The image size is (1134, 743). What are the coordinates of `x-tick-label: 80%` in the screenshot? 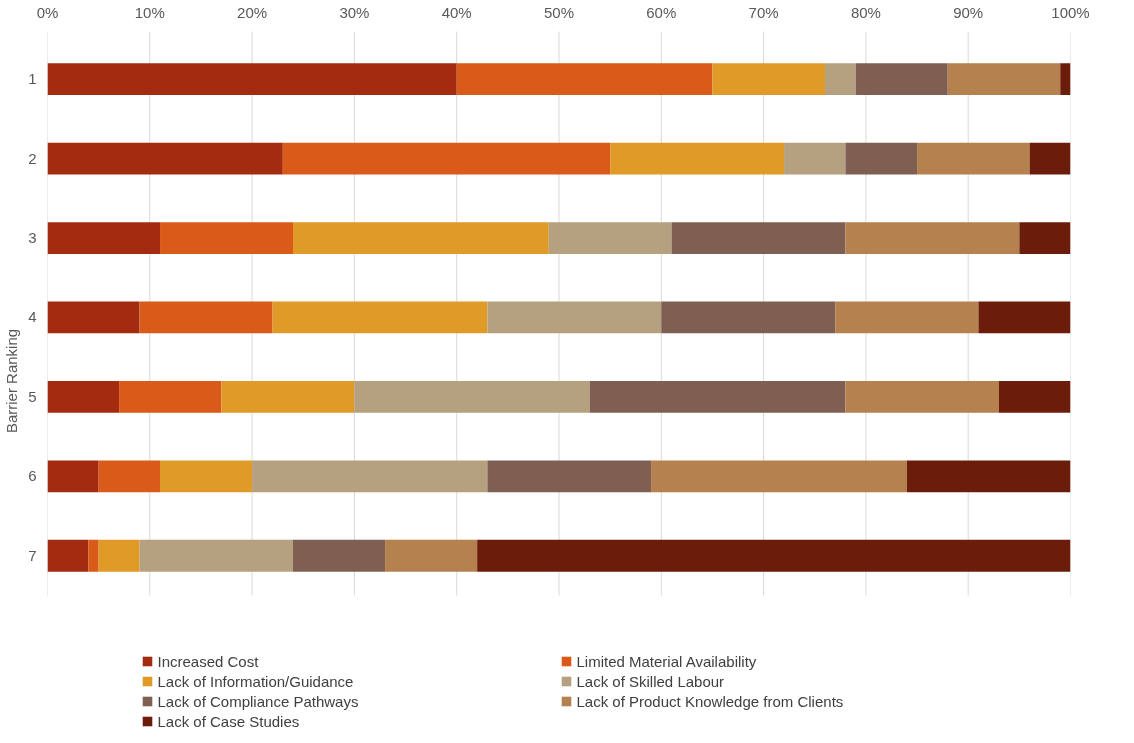 It's located at (865, 12).